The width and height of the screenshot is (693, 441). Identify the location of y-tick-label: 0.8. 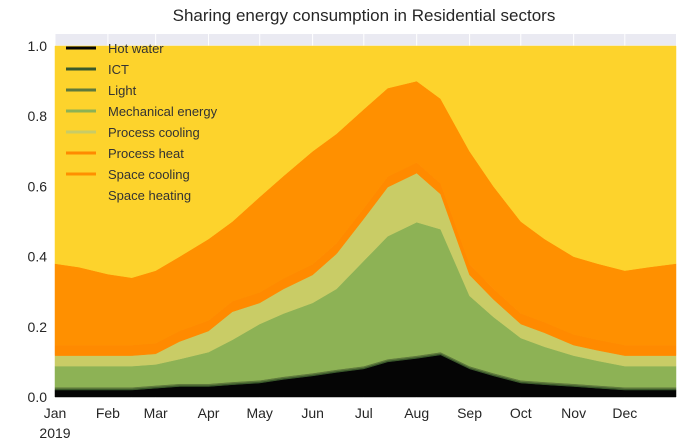
(38, 116).